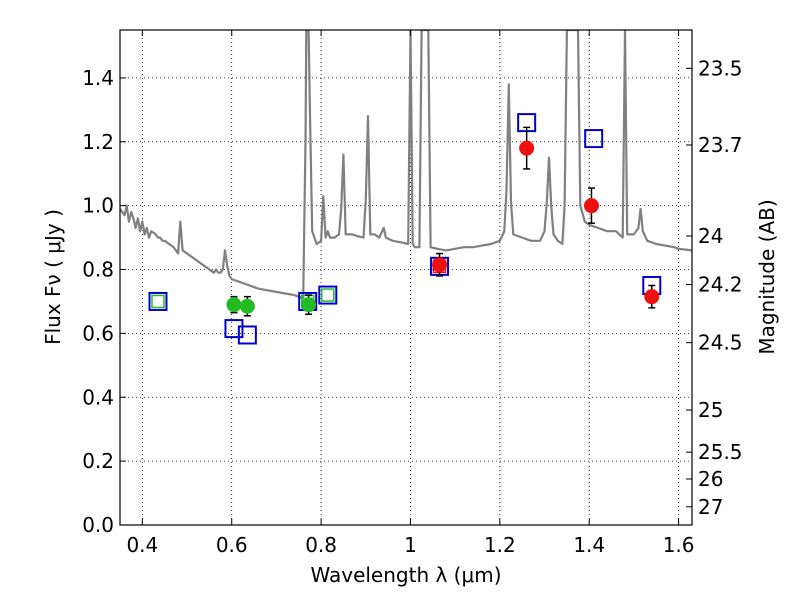 The image size is (800, 600). Describe the element at coordinates (710, 507) in the screenshot. I see `y-right-tick-label: 27` at that location.